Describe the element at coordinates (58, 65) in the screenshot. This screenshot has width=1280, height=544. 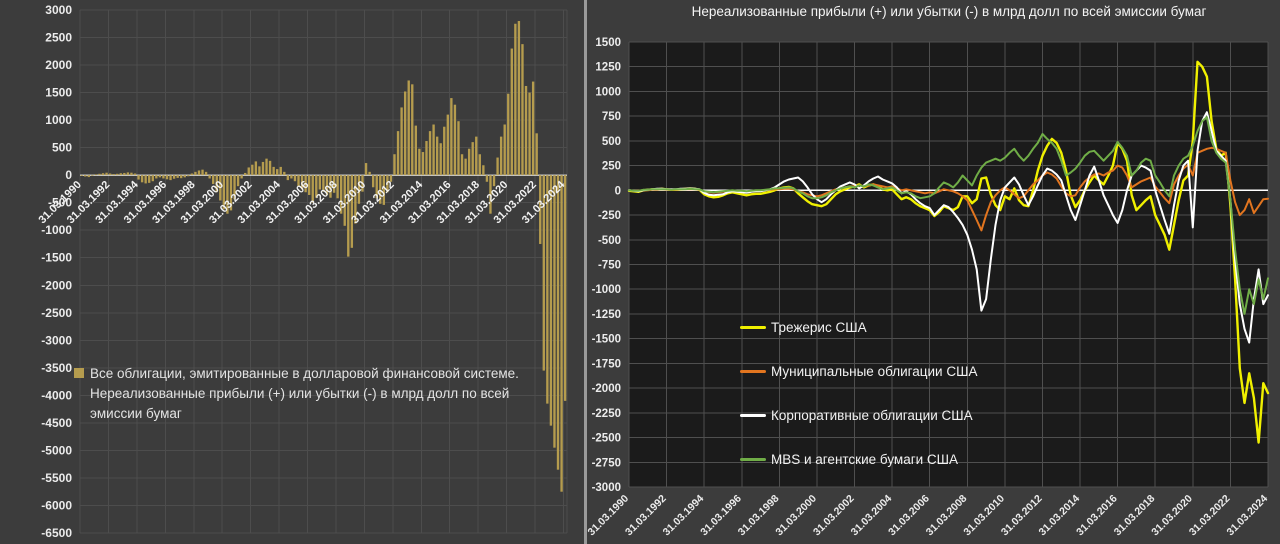
I see `y-axis-tick-label: 2000` at that location.